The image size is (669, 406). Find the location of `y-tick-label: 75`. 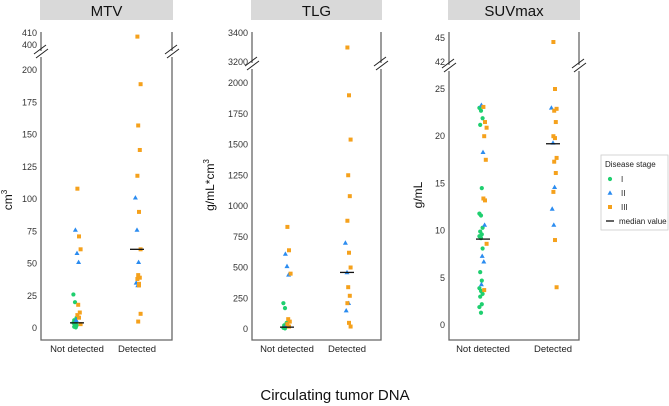

y-tick-label: 75 is located at coordinates (32, 231).